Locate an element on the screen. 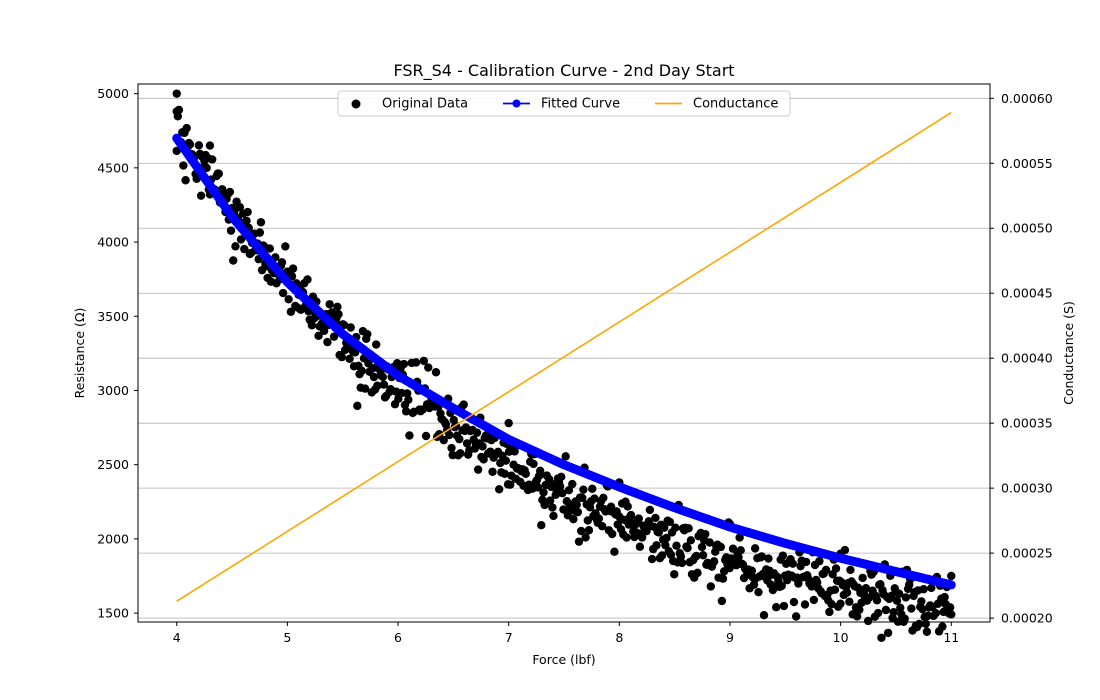 This screenshot has height=700, width=1100. legend-item-original-data: Original Data is located at coordinates (409, 104).